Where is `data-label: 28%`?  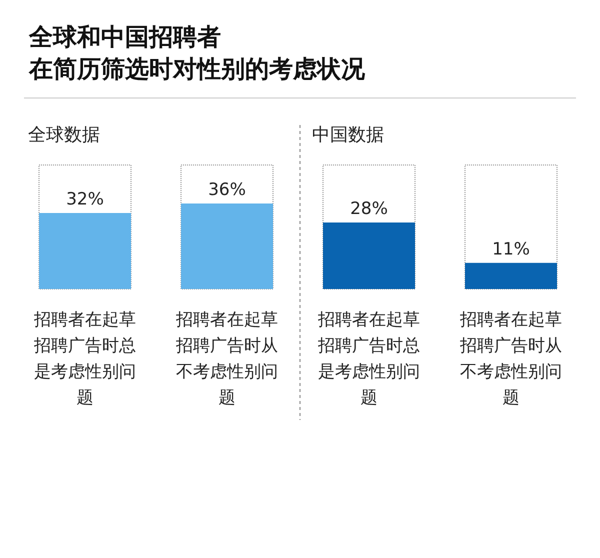 data-label: 28% is located at coordinates (369, 208).